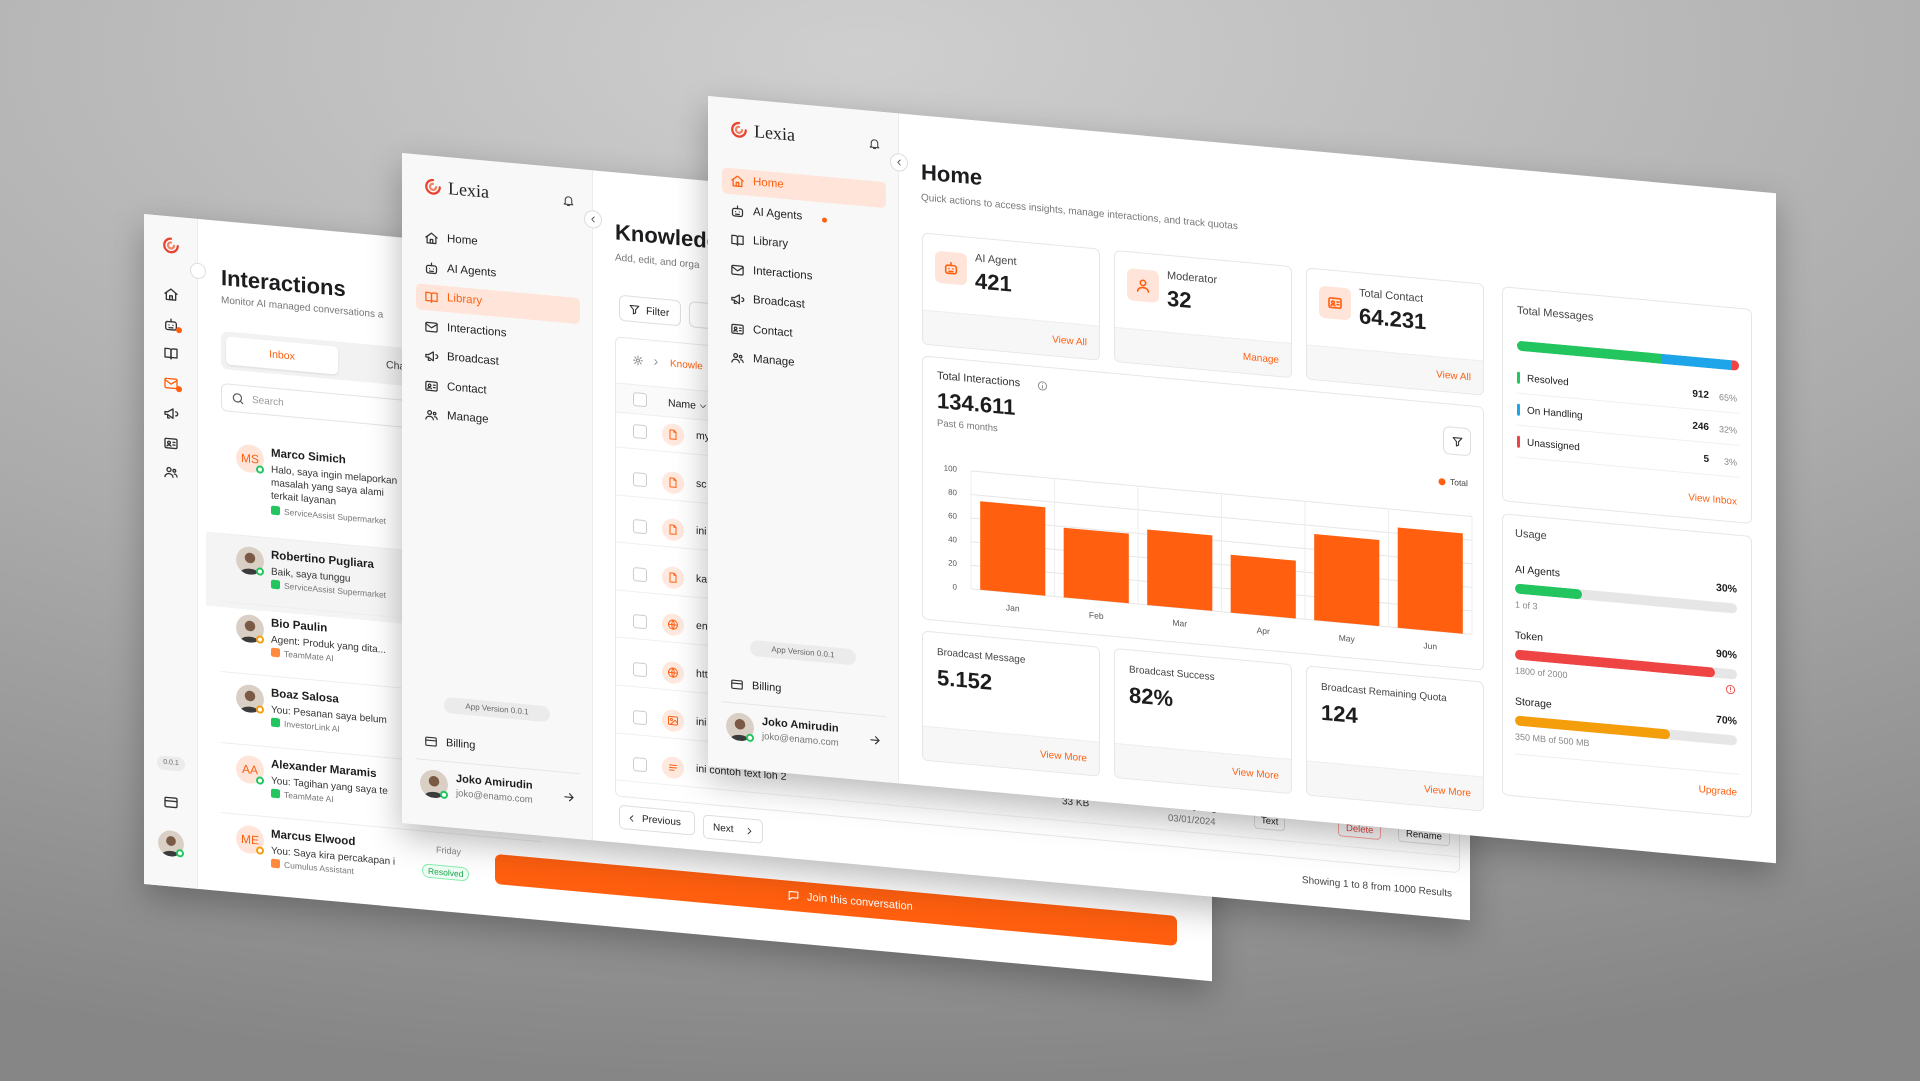 This screenshot has height=1081, width=1920. What do you see at coordinates (1263, 586) in the screenshot?
I see `bar` at bounding box center [1263, 586].